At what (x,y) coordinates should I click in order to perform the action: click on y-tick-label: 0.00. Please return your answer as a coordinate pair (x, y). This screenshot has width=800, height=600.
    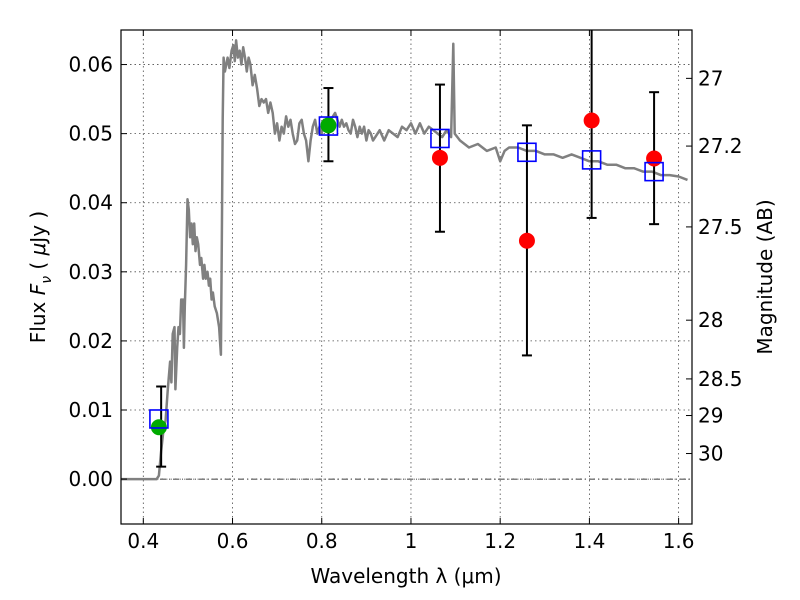
    Looking at the image, I should click on (90, 479).